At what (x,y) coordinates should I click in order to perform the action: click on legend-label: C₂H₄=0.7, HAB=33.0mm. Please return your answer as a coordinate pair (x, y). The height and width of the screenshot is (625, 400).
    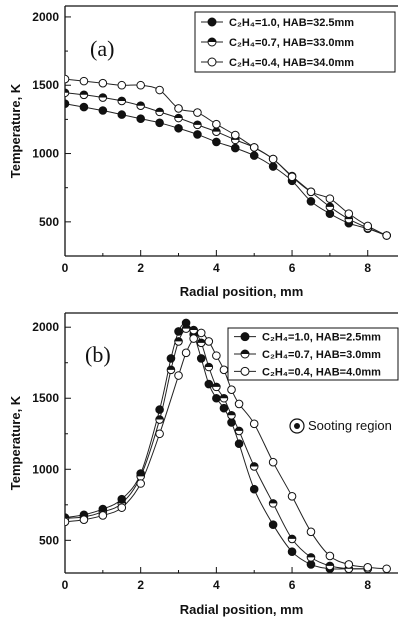
    Looking at the image, I should click on (291, 43).